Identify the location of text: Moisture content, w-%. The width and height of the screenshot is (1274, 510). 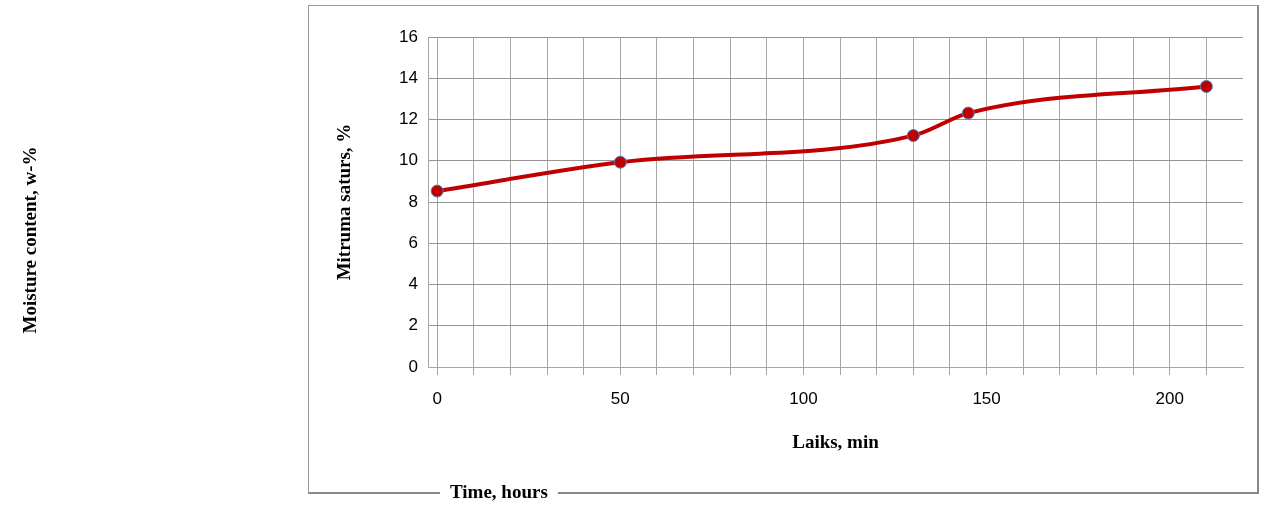
(30, 240).